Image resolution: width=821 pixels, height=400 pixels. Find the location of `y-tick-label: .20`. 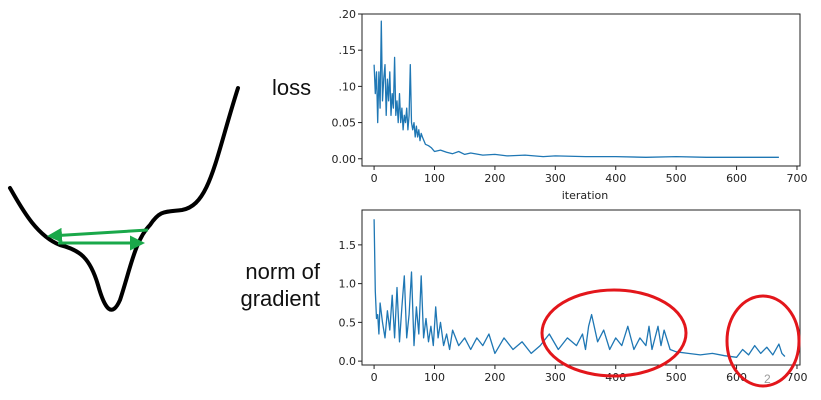

y-tick-label: .20 is located at coordinates (348, 14).